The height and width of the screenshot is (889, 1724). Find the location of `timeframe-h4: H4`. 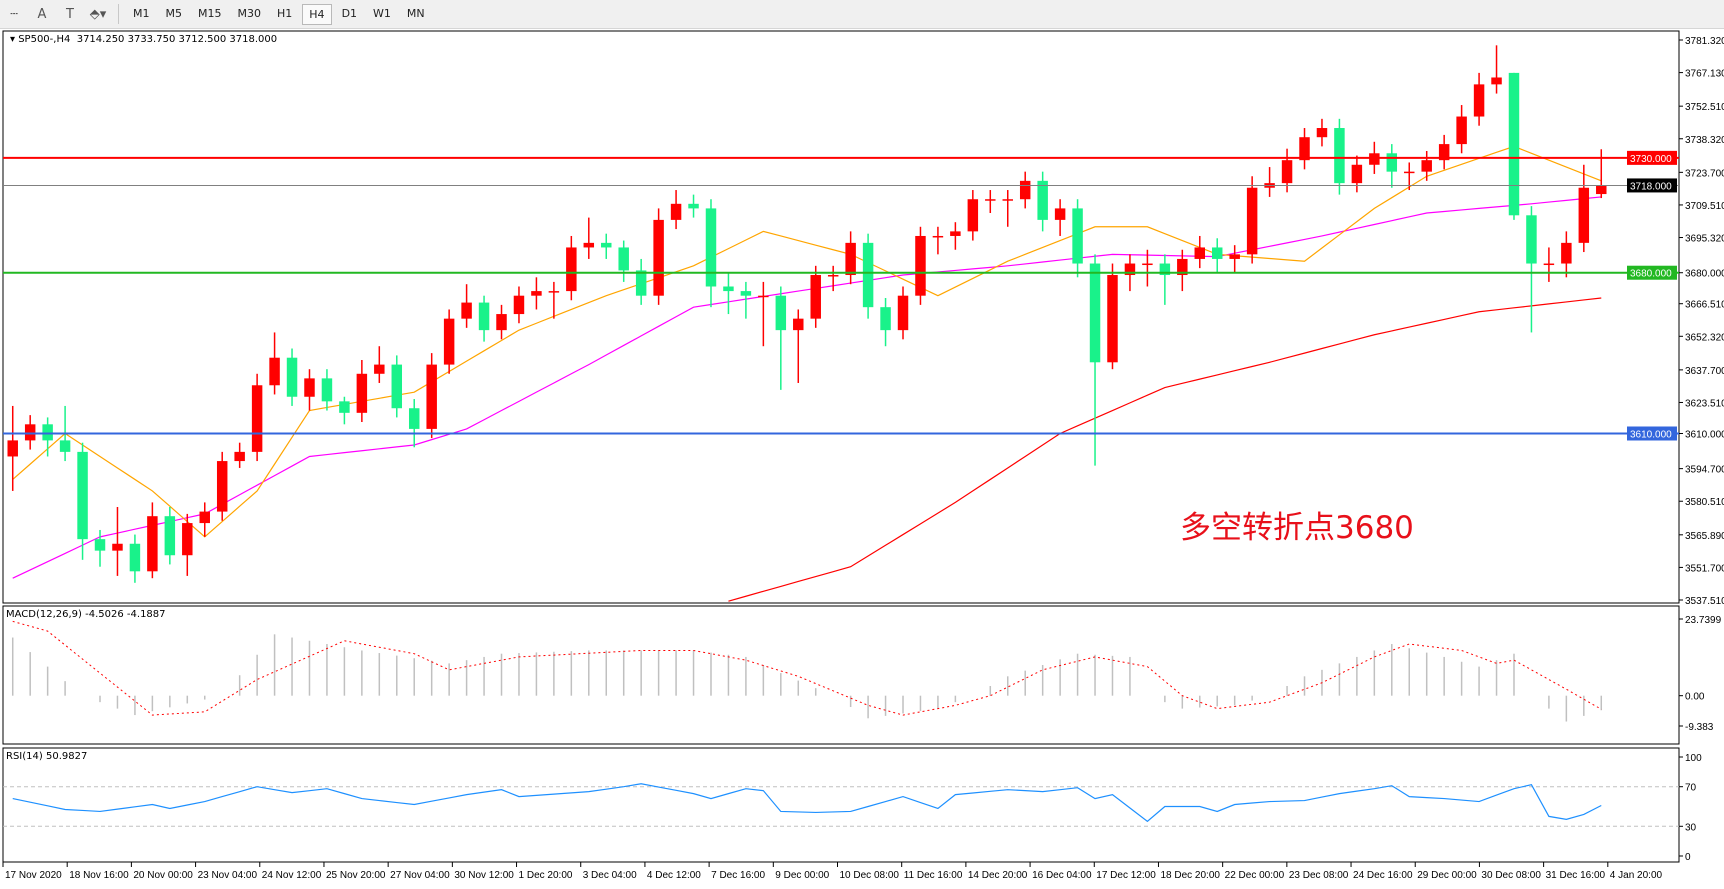

timeframe-h4: H4 is located at coordinates (317, 14).